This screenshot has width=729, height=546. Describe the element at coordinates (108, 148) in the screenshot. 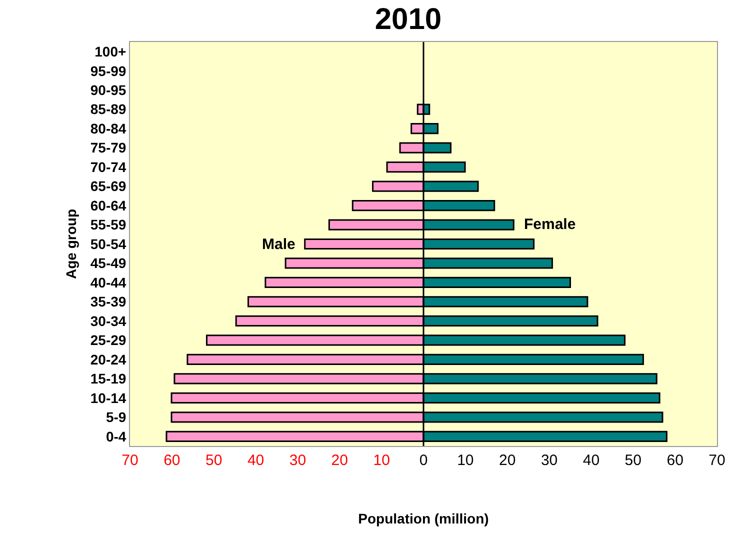

I see `y-tick-label: 75-79` at that location.